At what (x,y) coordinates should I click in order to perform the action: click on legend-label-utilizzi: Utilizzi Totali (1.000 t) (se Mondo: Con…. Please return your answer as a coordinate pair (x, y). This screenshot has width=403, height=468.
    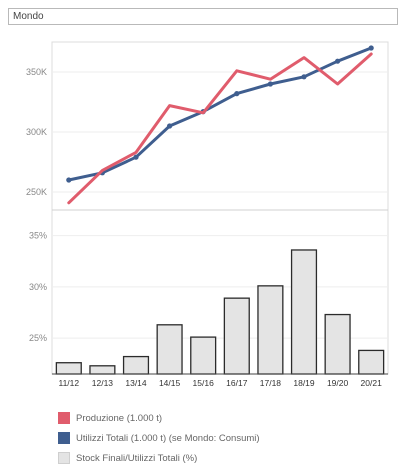
    Looking at the image, I should click on (168, 438).